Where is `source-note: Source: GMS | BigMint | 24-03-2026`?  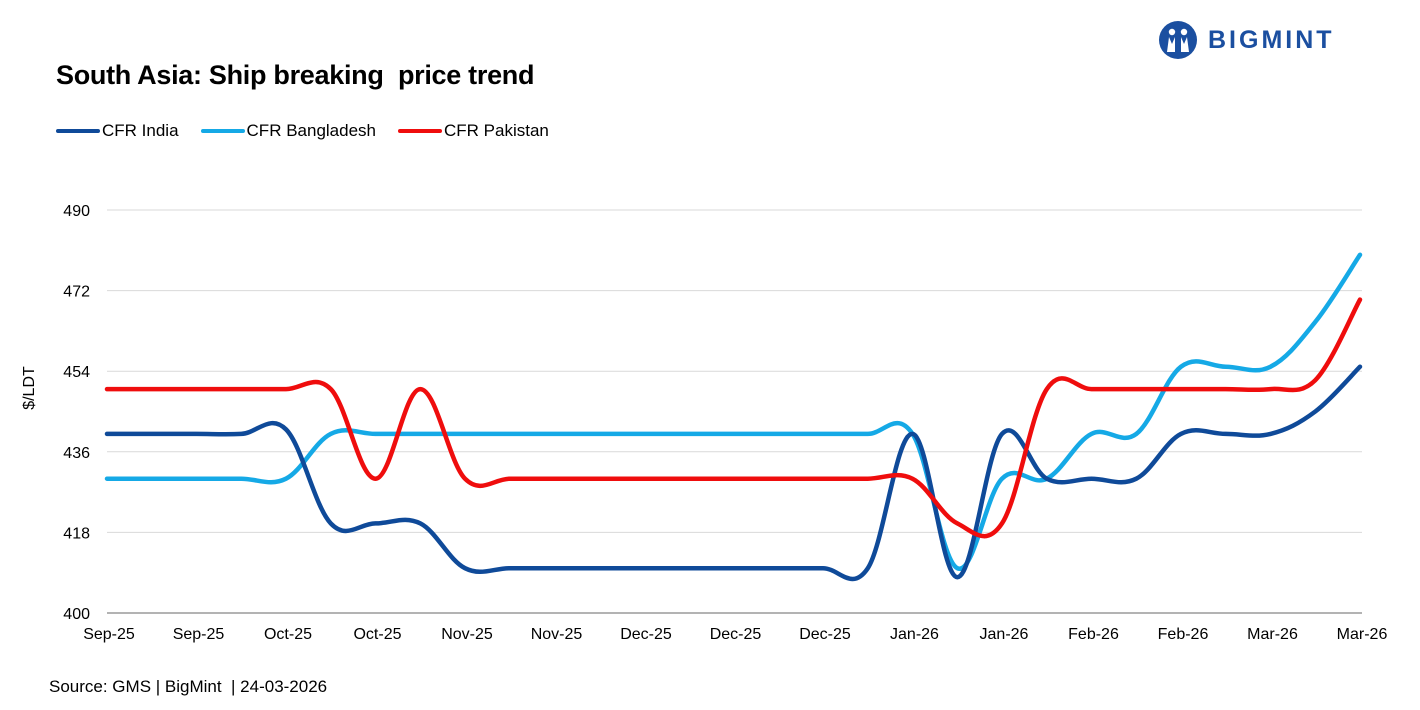 source-note: Source: GMS | BigMint | 24-03-2026 is located at coordinates (188, 686).